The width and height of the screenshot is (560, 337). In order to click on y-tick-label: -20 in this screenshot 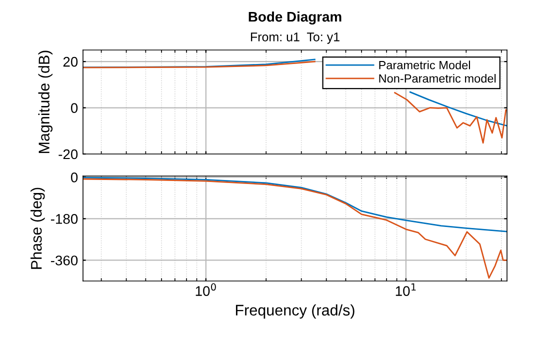, I will do `click(68, 154)`.